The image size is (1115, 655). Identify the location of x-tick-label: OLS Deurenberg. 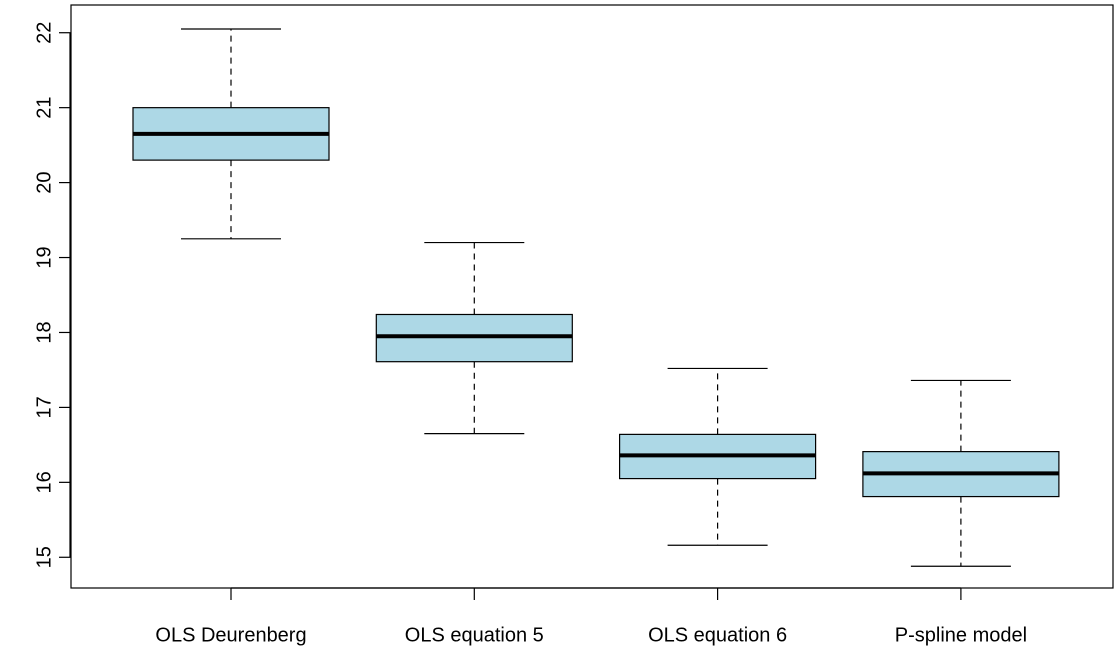
(230, 635).